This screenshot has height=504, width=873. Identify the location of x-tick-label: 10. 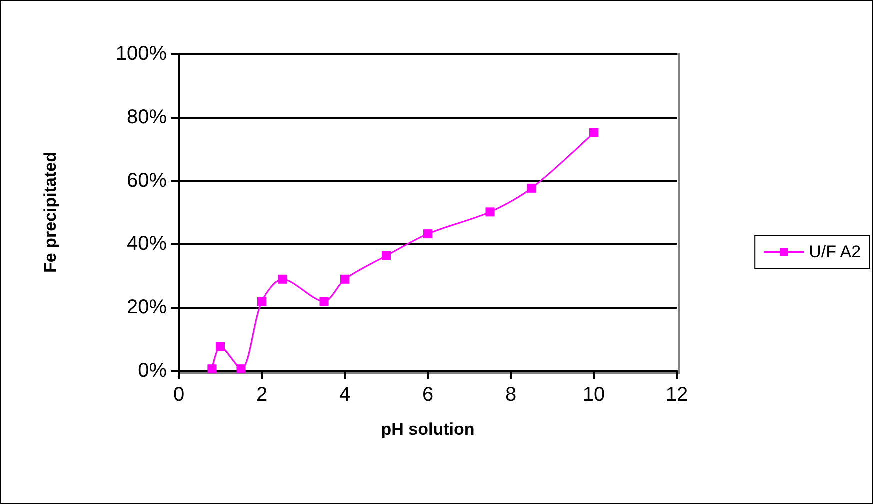
(594, 395).